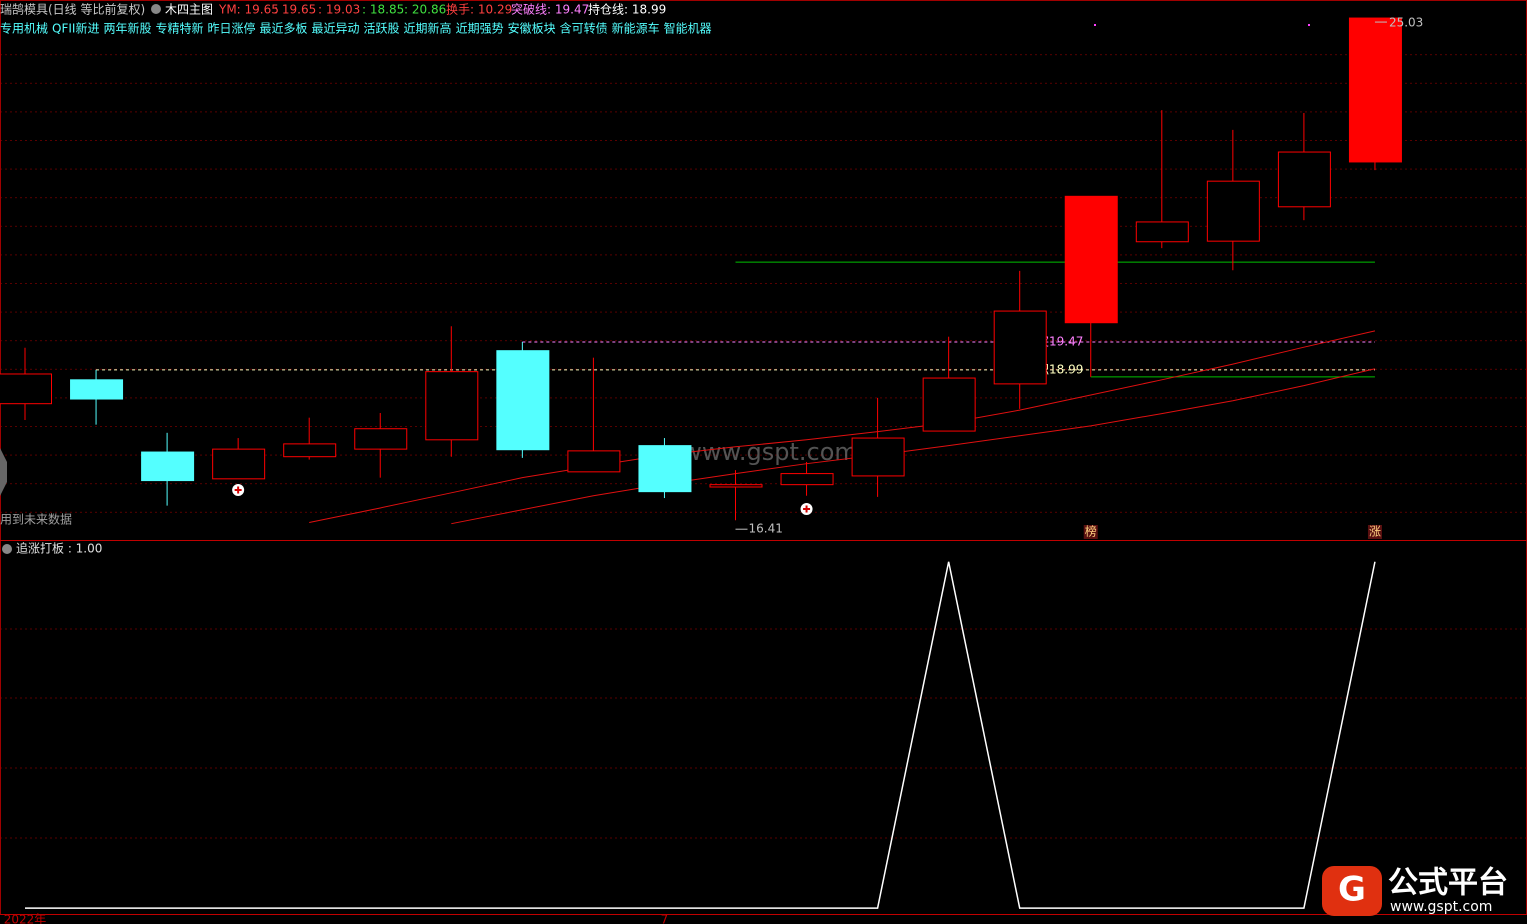  What do you see at coordinates (428, 28) in the screenshot?
I see `tag: 近期新高` at bounding box center [428, 28].